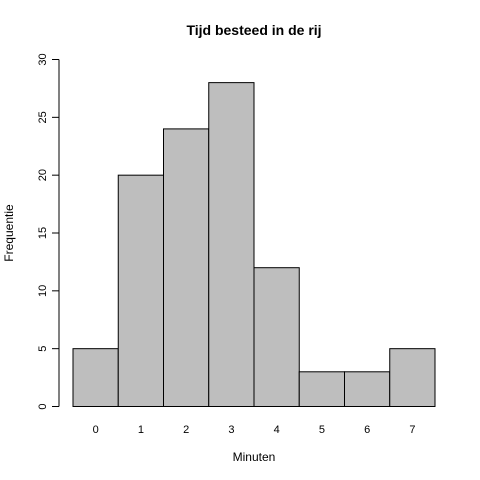 The image size is (480, 480). Describe the element at coordinates (96, 430) in the screenshot. I see `x-tick-label-0: 0` at that location.